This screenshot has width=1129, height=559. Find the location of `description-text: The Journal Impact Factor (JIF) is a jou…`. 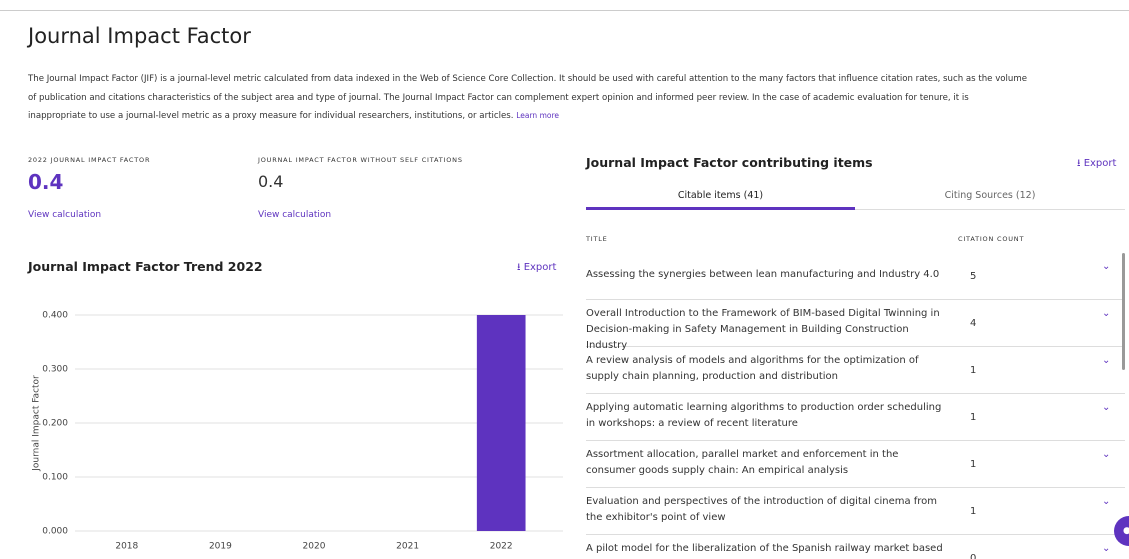

description-text: The Journal Impact Factor (JIF) is a jou… is located at coordinates (528, 97).